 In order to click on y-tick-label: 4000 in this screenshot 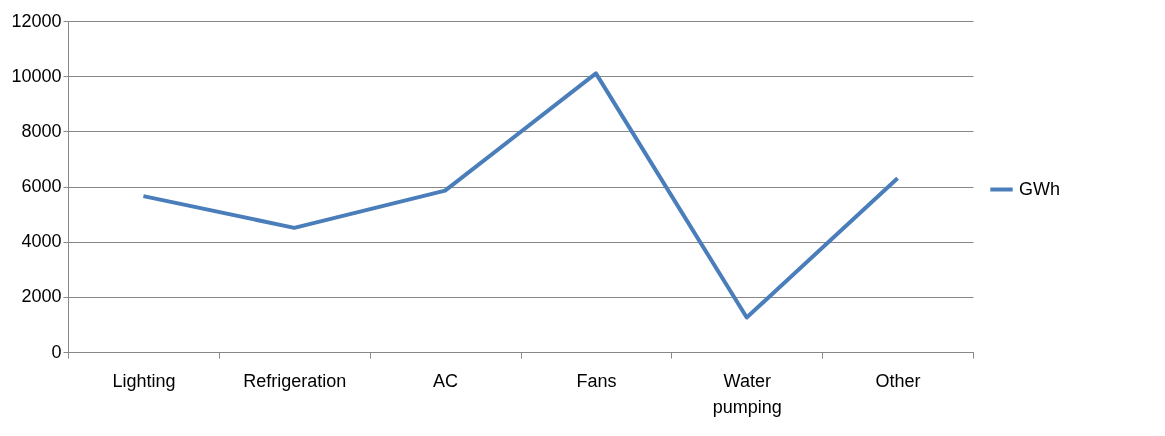, I will do `click(41, 241)`.